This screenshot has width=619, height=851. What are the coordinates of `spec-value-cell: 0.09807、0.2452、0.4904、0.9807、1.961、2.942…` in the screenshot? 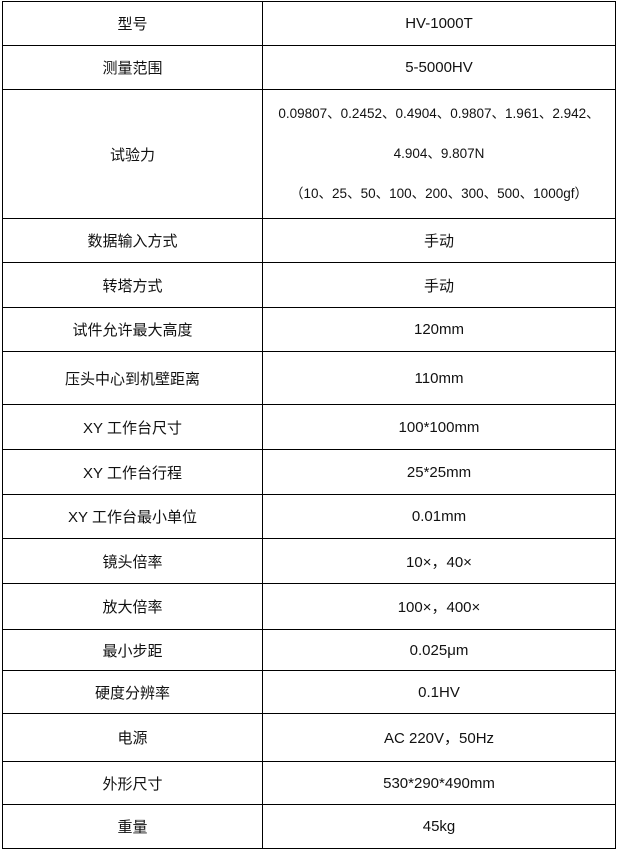 It's located at (439, 154).